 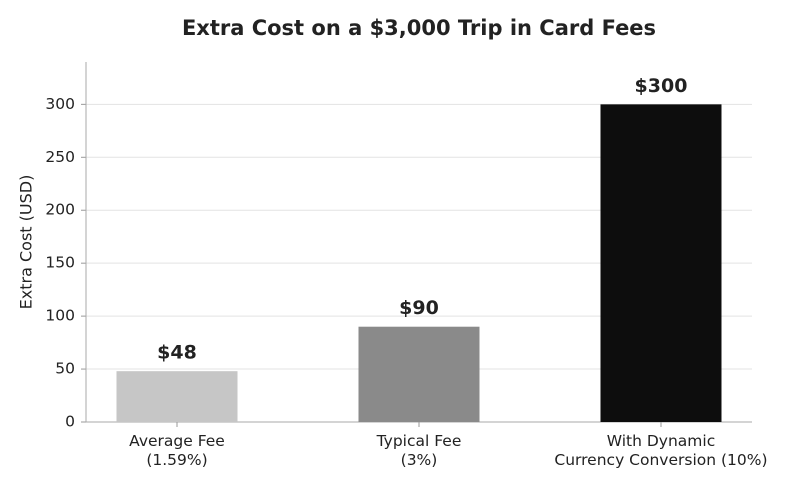 I want to click on y-tick-label: 100, so click(x=60, y=316).